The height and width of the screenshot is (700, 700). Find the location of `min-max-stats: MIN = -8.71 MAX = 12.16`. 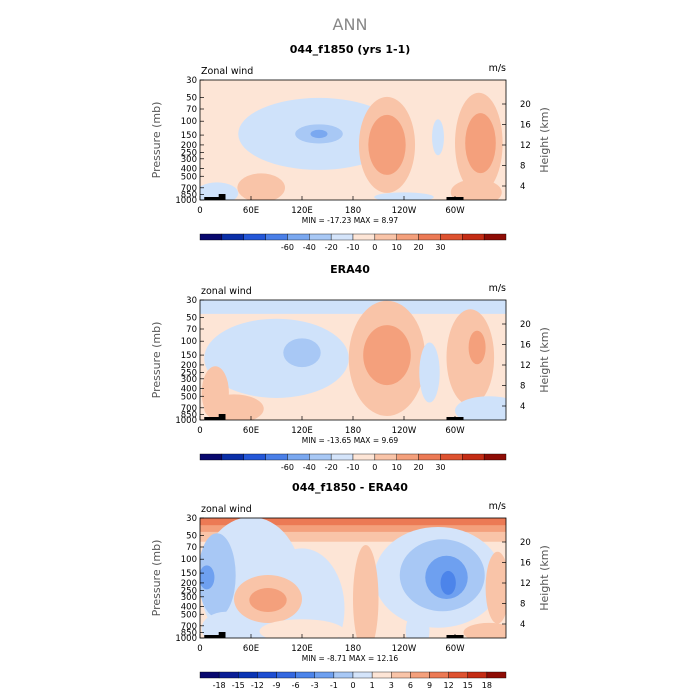

min-max-stats: MIN = -8.71 MAX = 12.16 is located at coordinates (350, 658).